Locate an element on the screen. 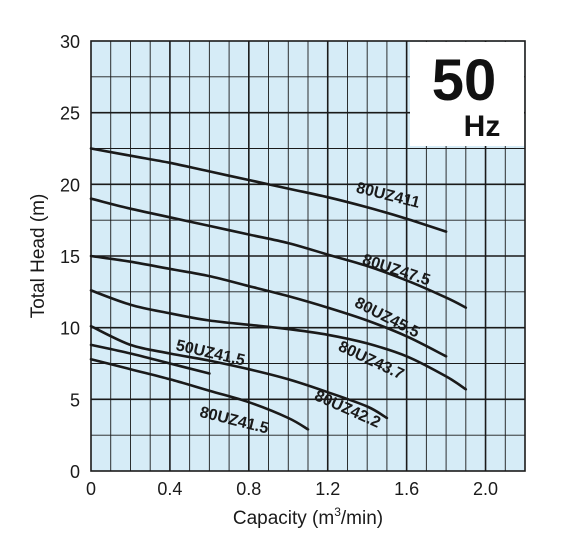 The height and width of the screenshot is (551, 582). frequency-badge is located at coordinates (467, 94).